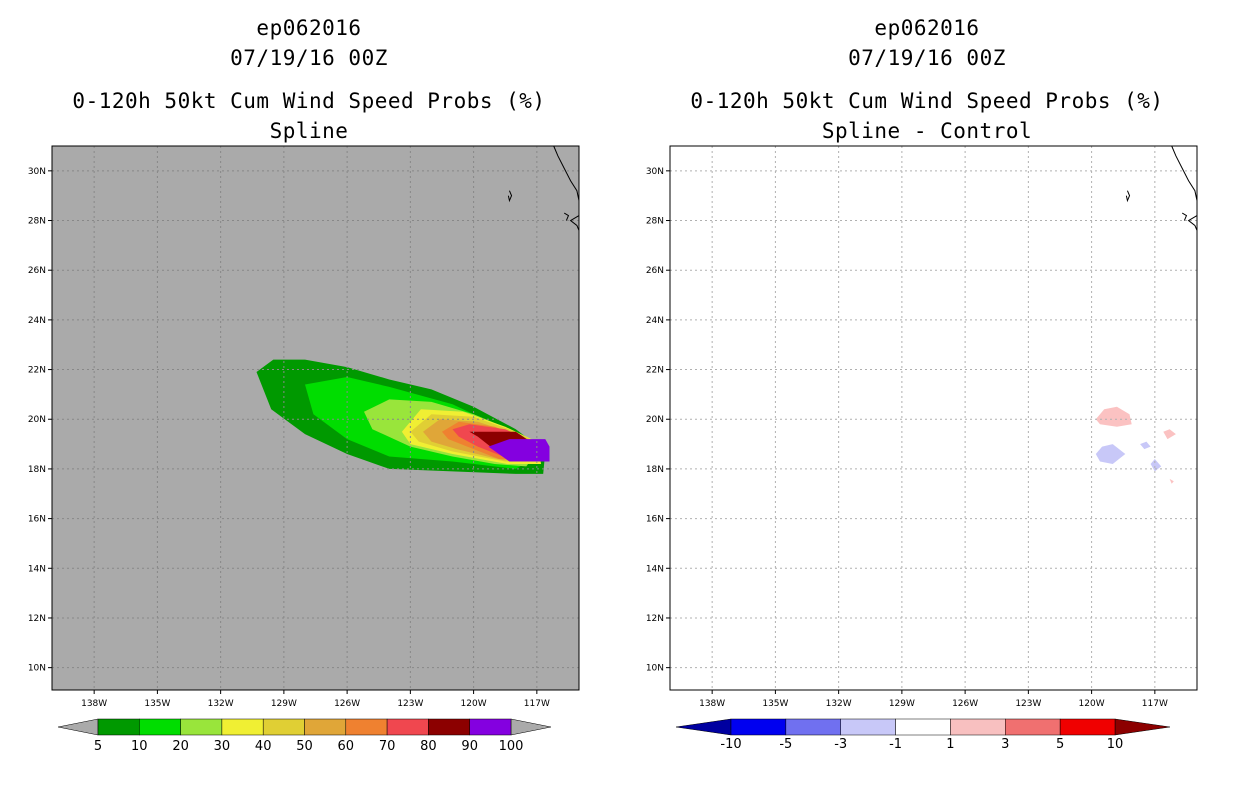 Image resolution: width=1236 pixels, height=800 pixels. Describe the element at coordinates (387, 746) in the screenshot. I see `colorbar-label: 70` at that location.